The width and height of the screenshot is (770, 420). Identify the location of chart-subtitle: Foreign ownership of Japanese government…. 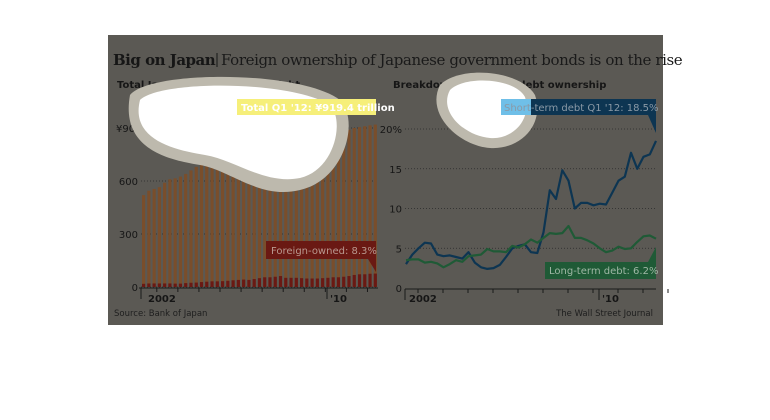
(452, 60).